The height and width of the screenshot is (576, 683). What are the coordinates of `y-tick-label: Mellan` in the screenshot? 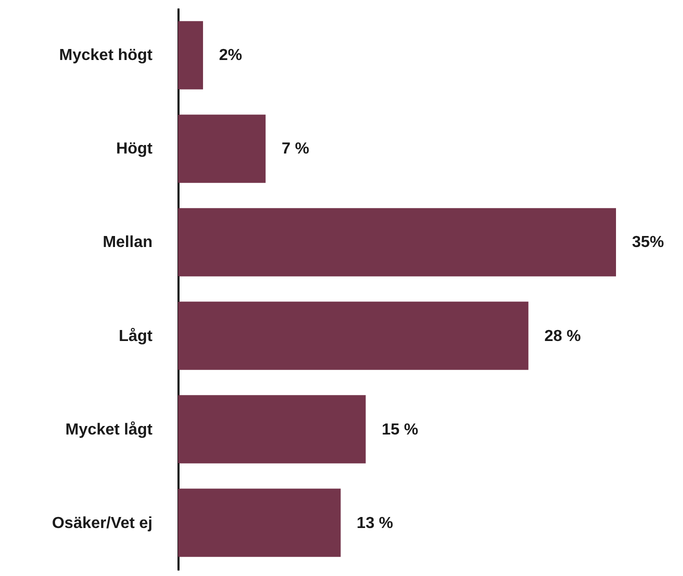 It's located at (127, 243).